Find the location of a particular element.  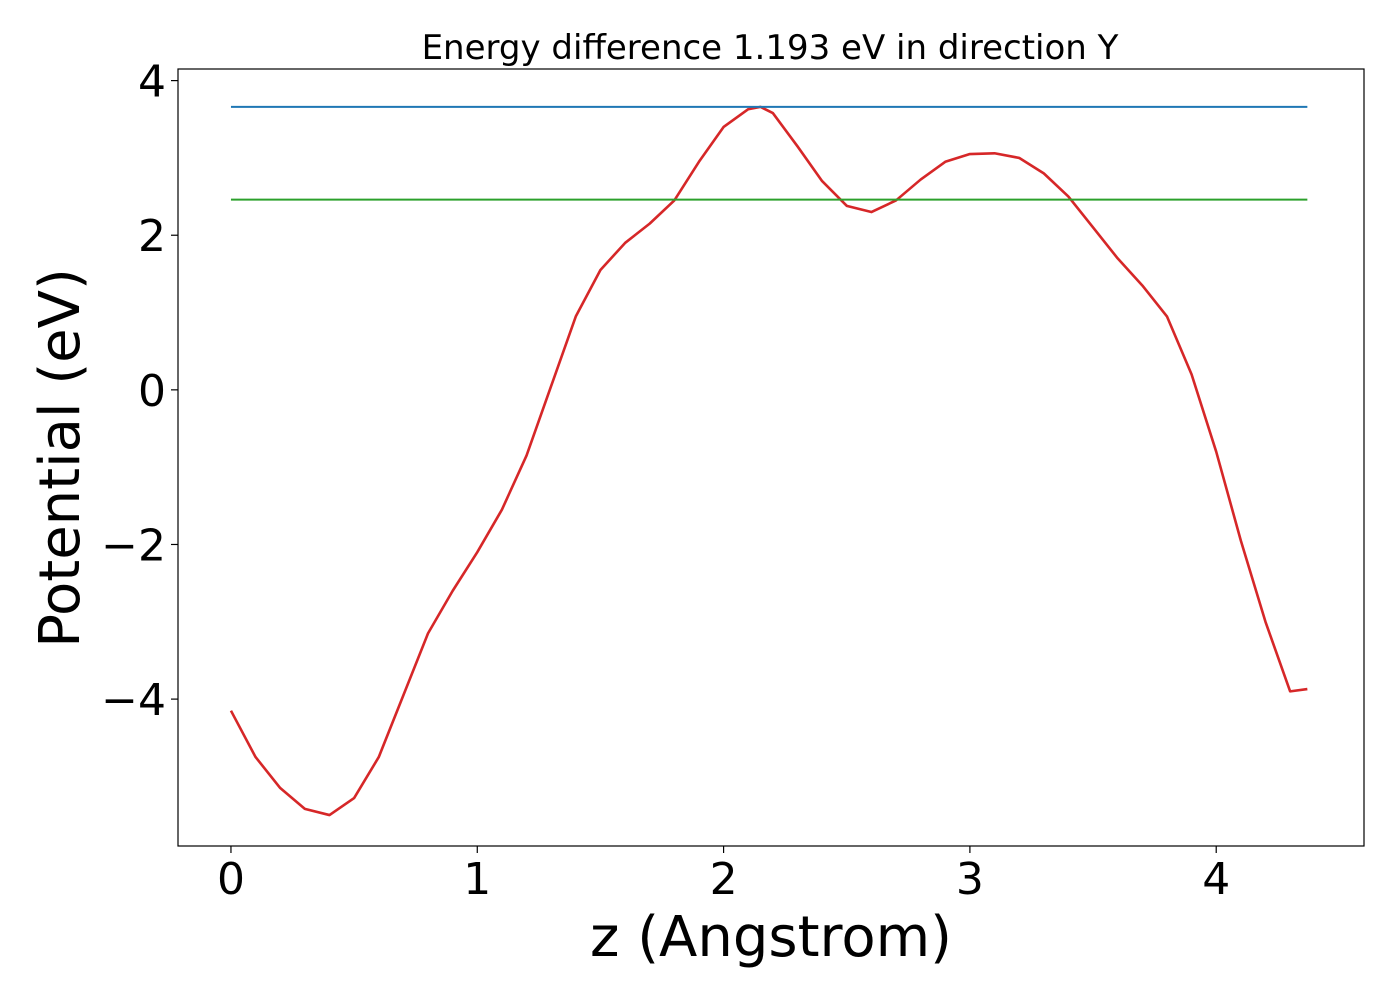

y-tick-label: 0 is located at coordinates (152, 391).